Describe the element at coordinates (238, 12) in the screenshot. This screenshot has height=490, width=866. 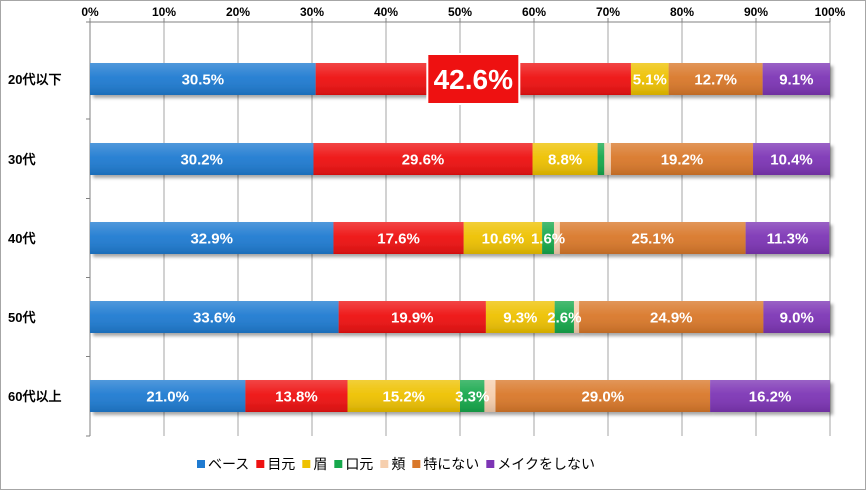
I see `x-tick-label: 20%` at that location.